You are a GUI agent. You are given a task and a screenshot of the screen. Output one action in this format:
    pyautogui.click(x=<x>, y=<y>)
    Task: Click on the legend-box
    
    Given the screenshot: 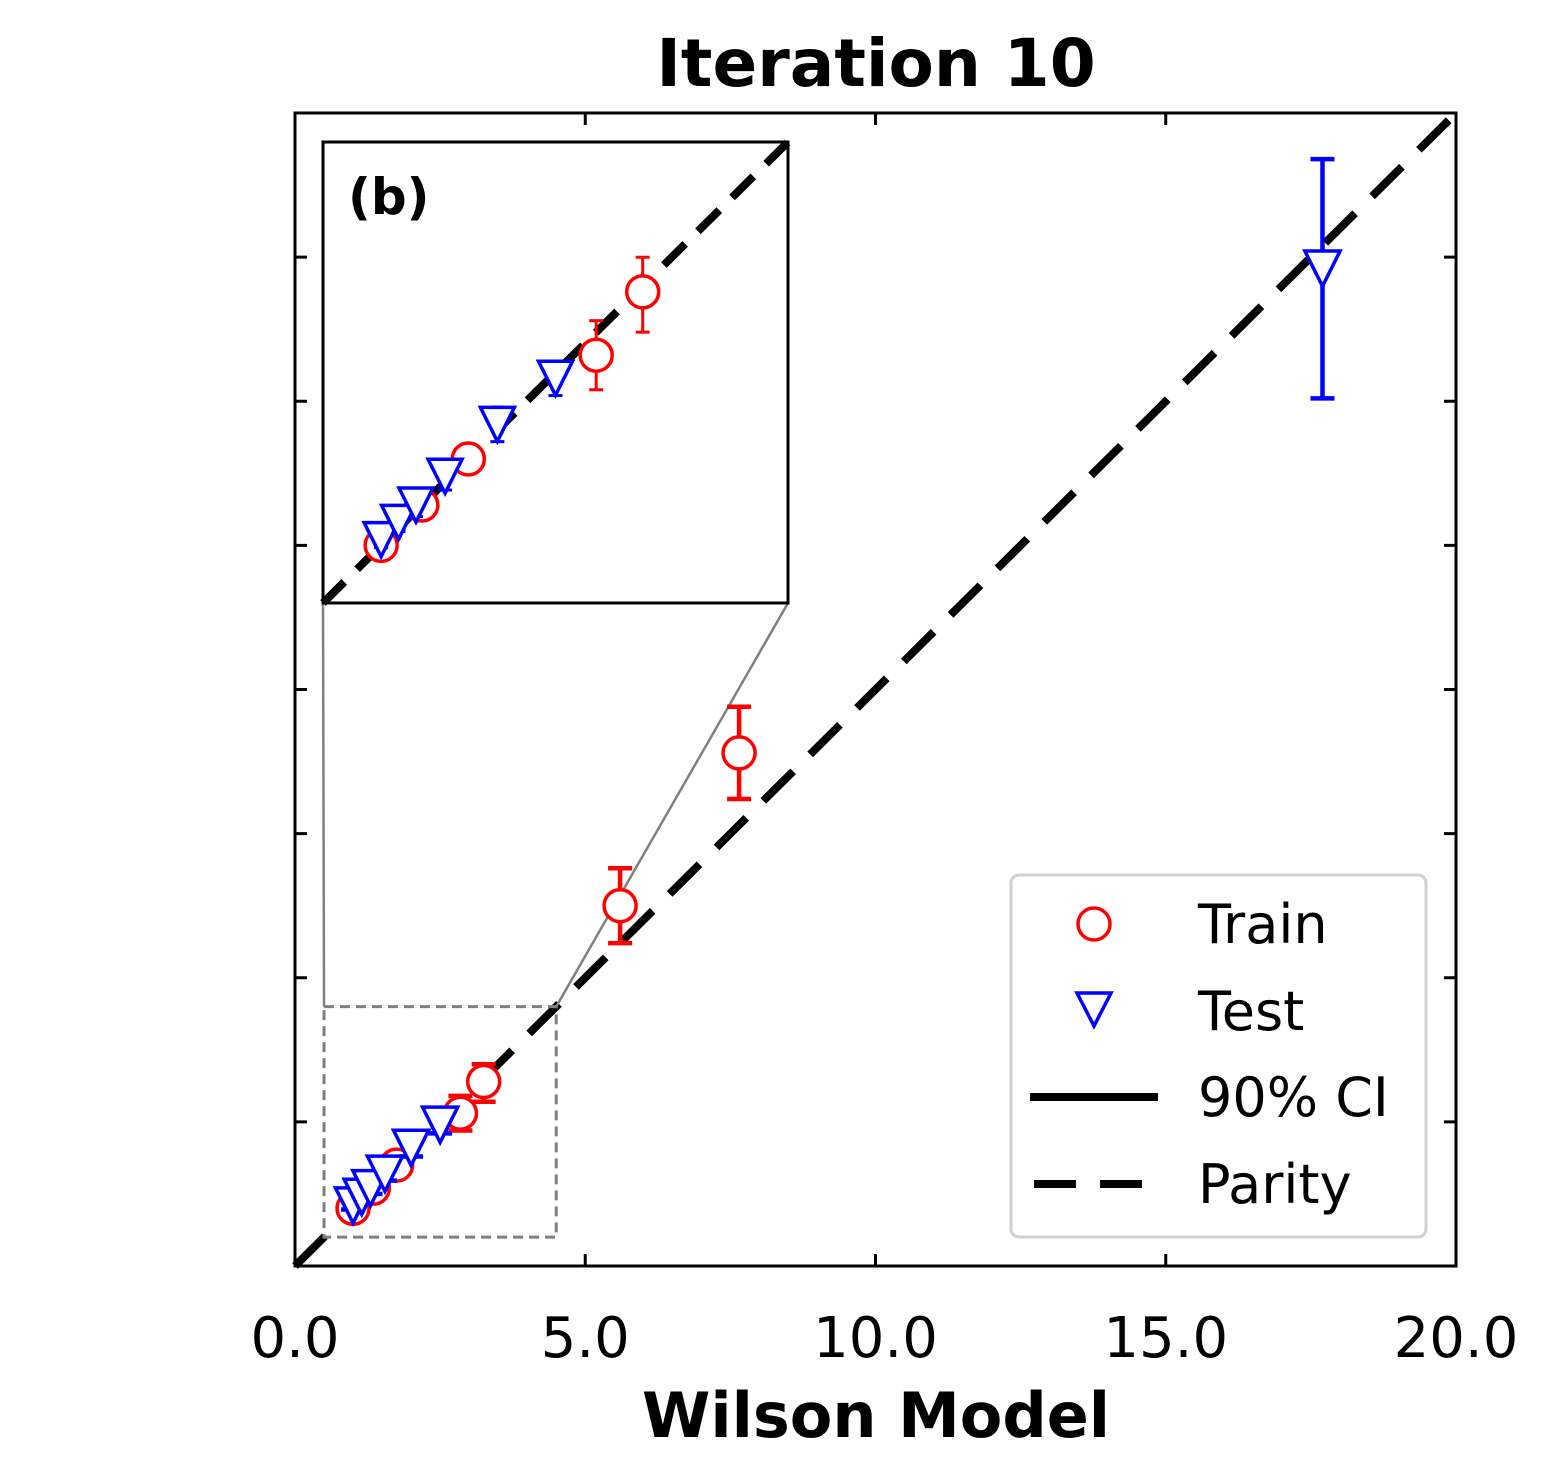 What is the action you would take?
    pyautogui.click(x=1218, y=1056)
    